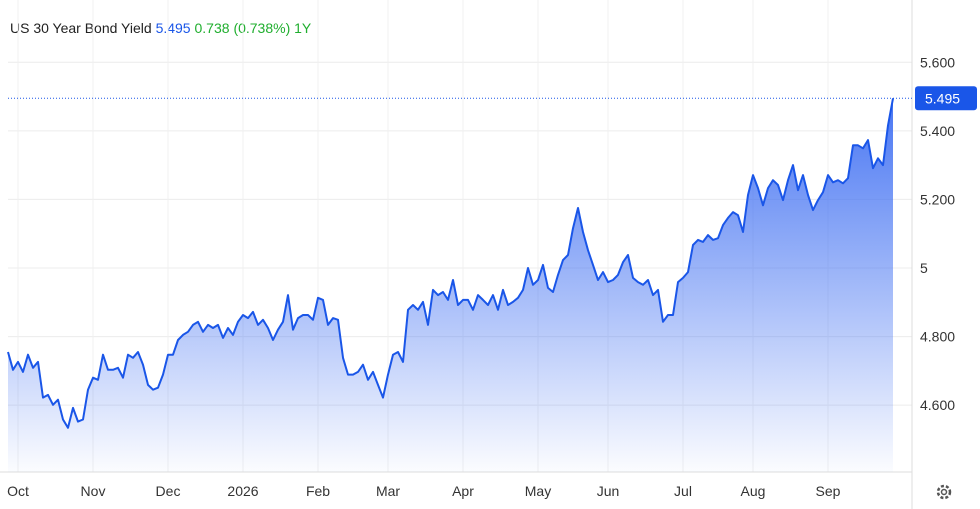  Describe the element at coordinates (168, 491) in the screenshot. I see `x-tick-label: Dec` at that location.